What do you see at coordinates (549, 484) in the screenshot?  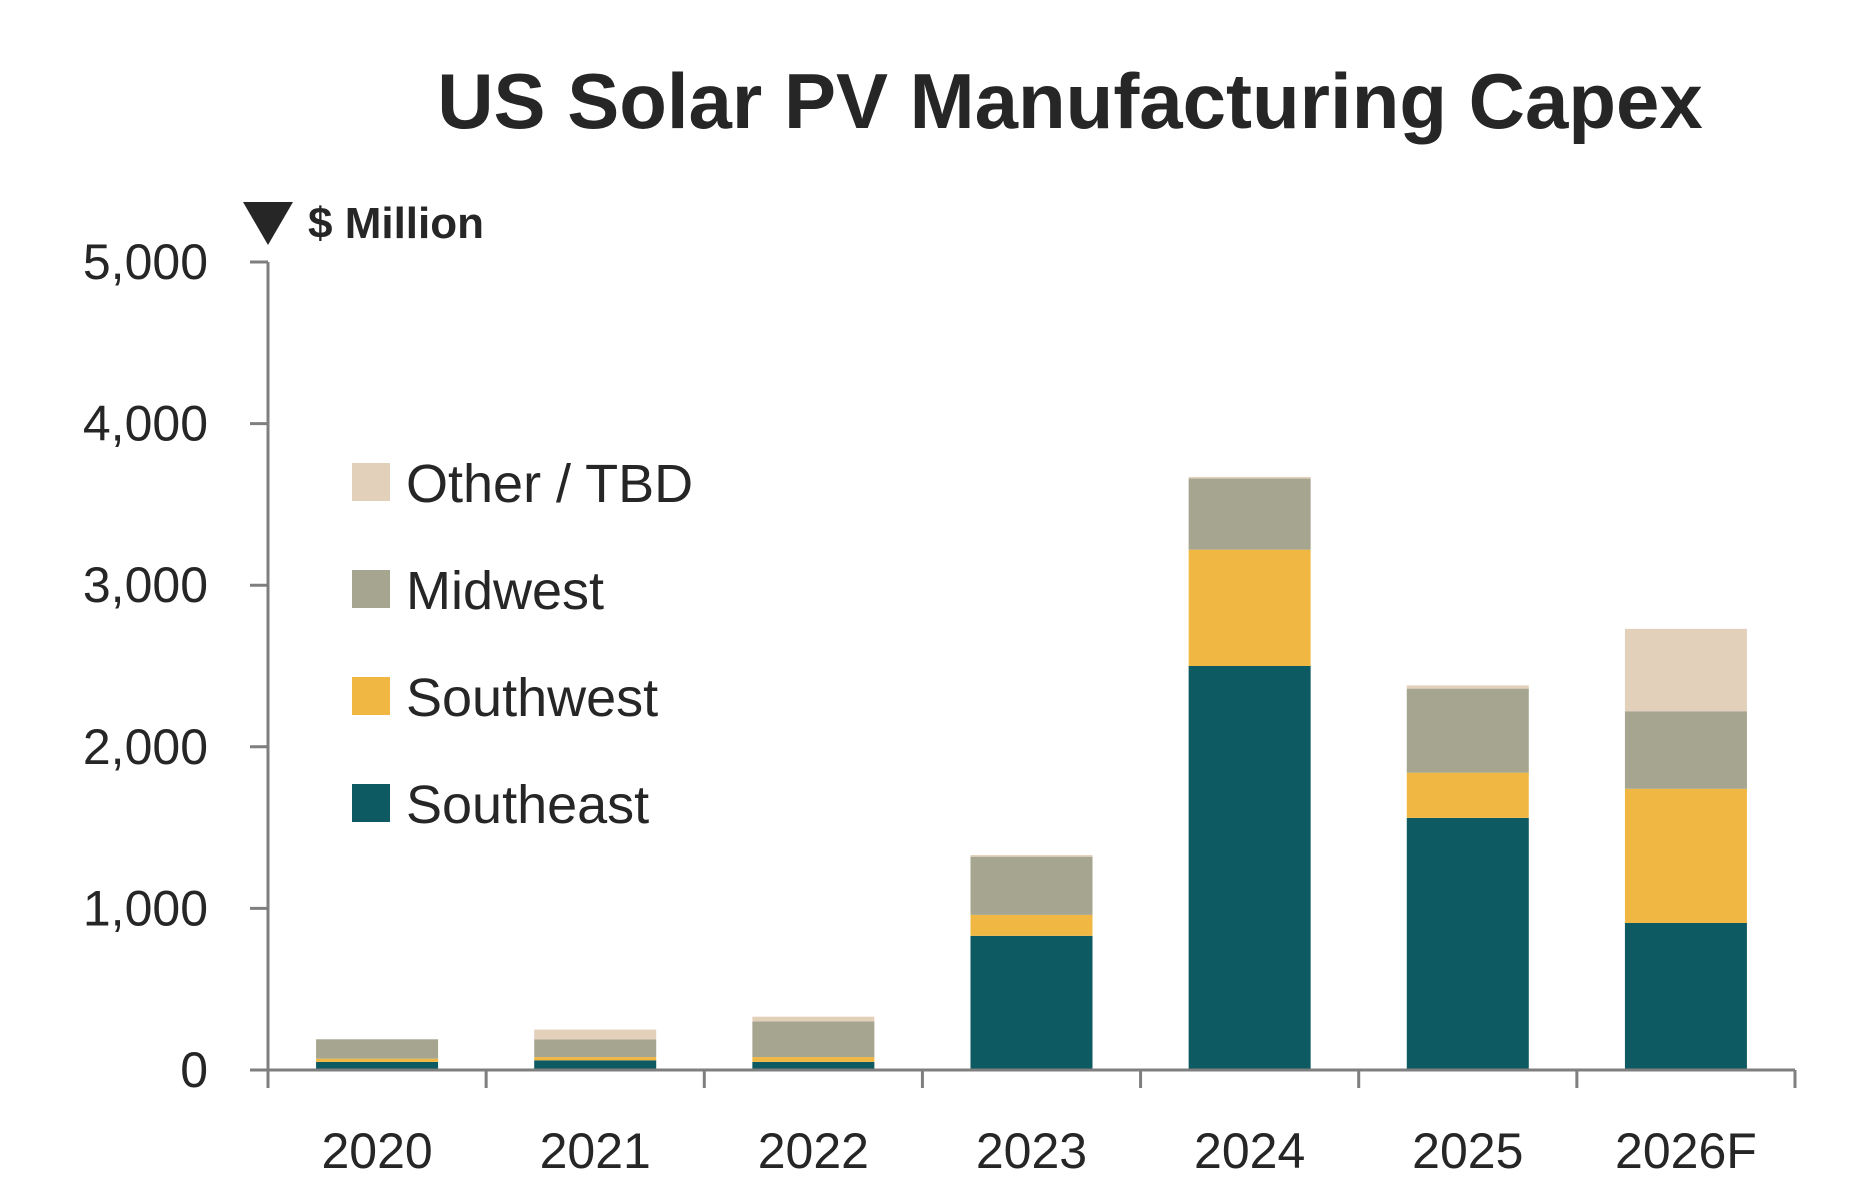 I see `legend-label: Other / TBD` at bounding box center [549, 484].